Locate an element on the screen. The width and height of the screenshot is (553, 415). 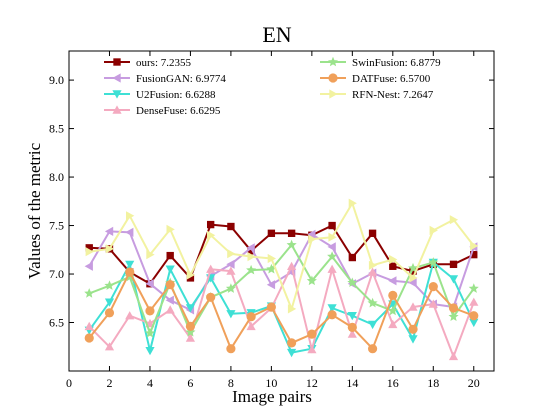
y-tick-label: 7.5 is located at coordinates (56, 226).